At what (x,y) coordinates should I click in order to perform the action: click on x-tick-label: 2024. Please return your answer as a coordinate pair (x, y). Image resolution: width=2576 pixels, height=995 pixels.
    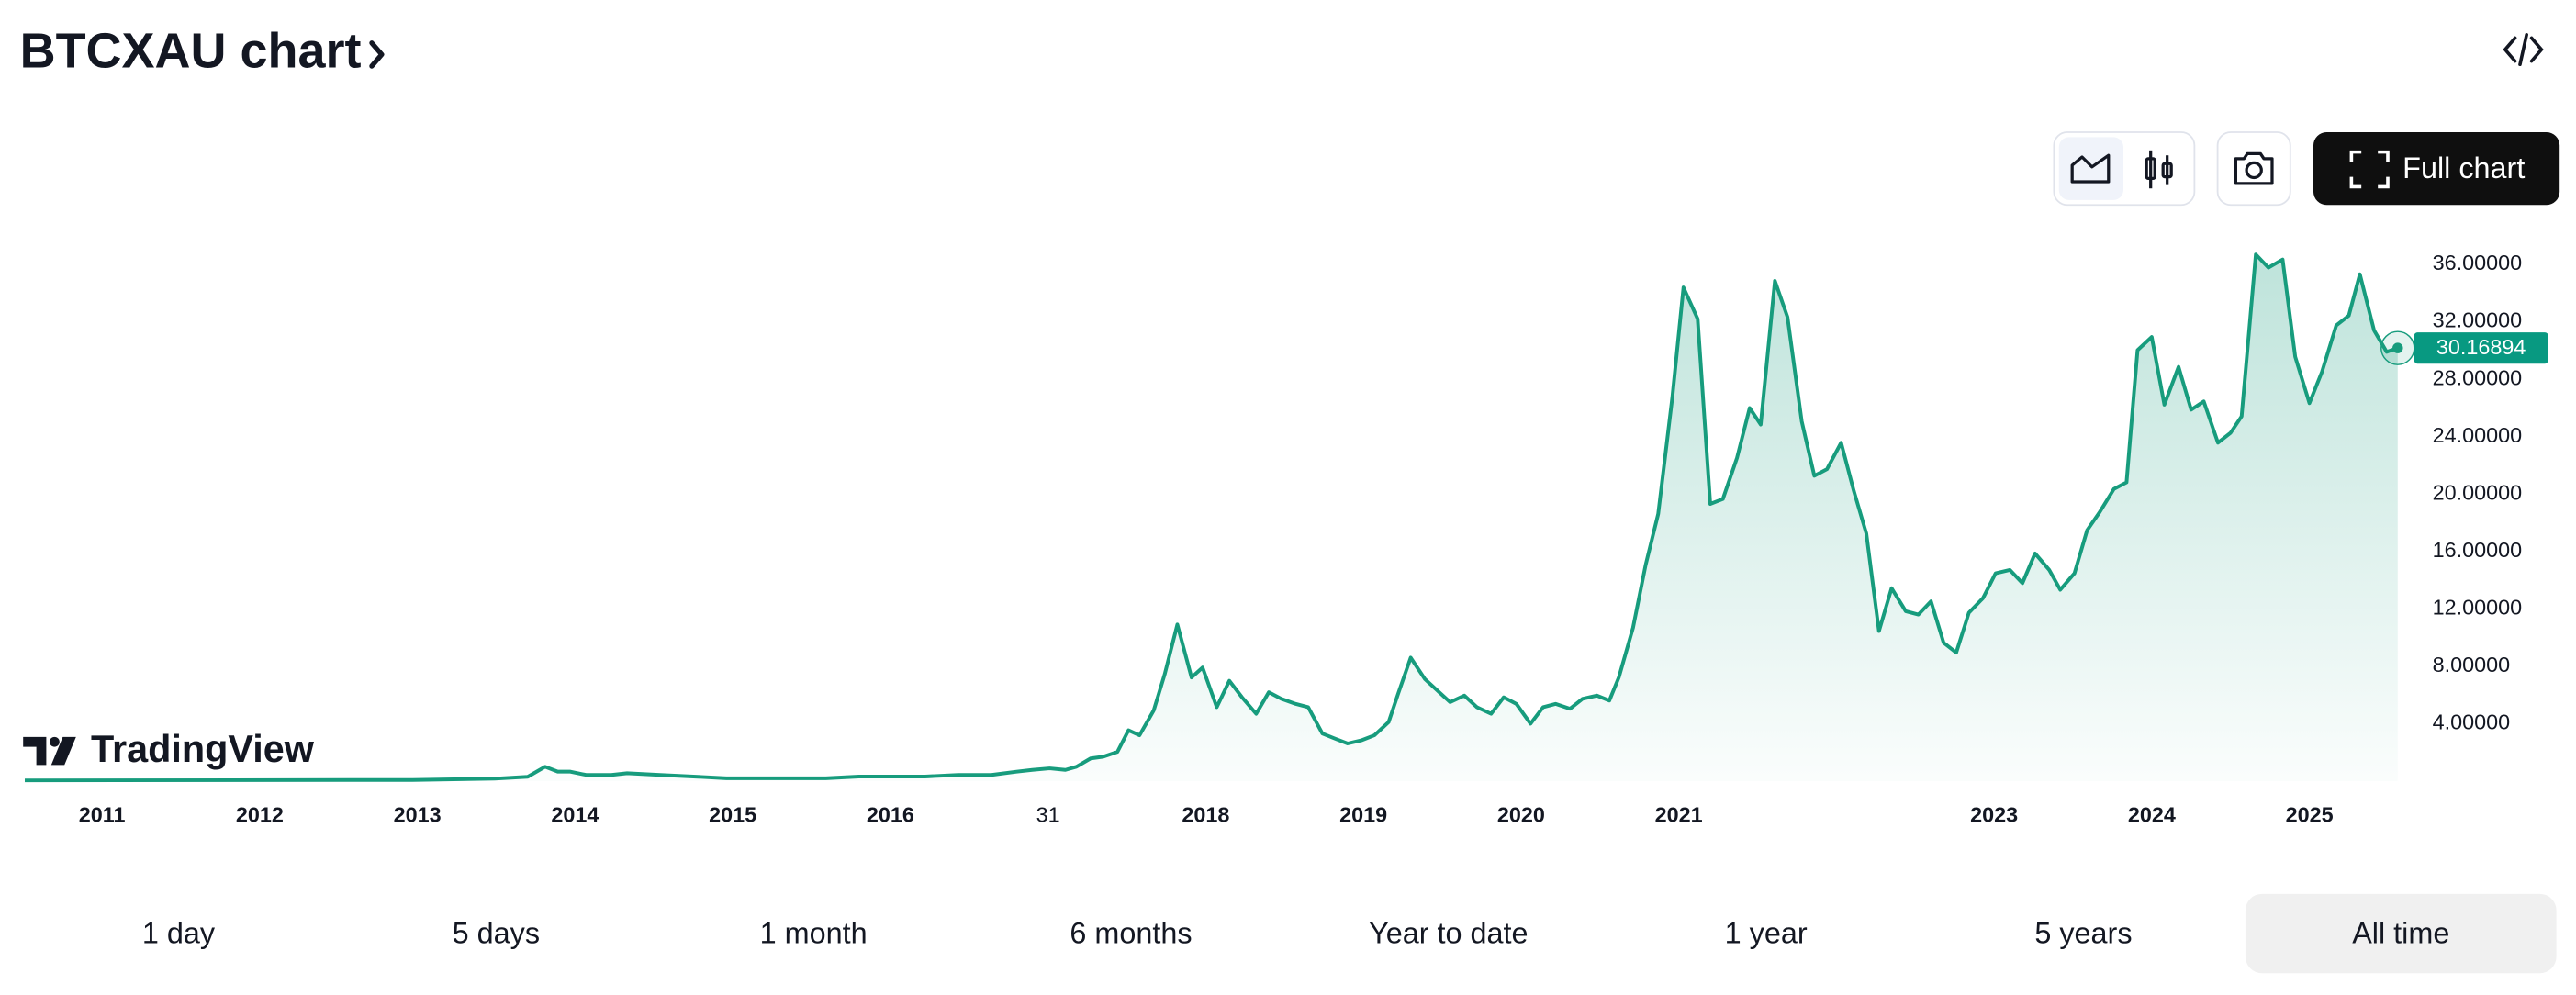
    Looking at the image, I should click on (2152, 814).